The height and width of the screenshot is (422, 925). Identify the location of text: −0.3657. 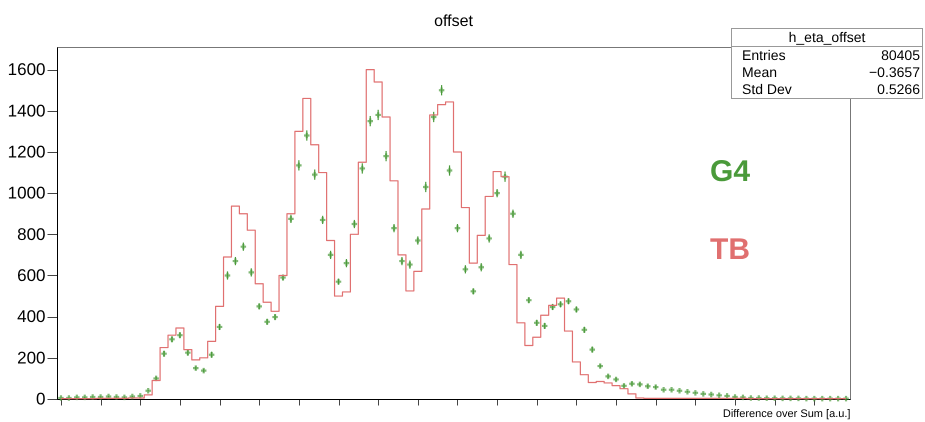
(894, 72).